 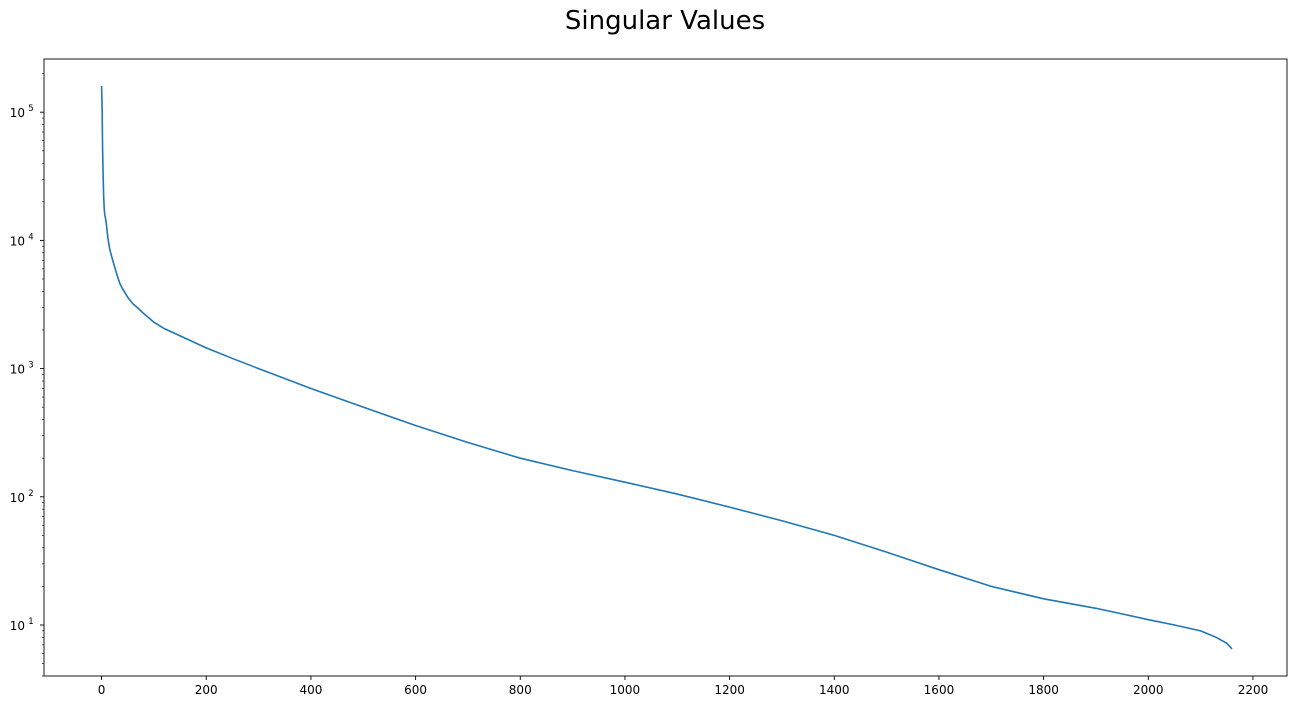 I want to click on x-tick-label: 600, so click(x=415, y=690).